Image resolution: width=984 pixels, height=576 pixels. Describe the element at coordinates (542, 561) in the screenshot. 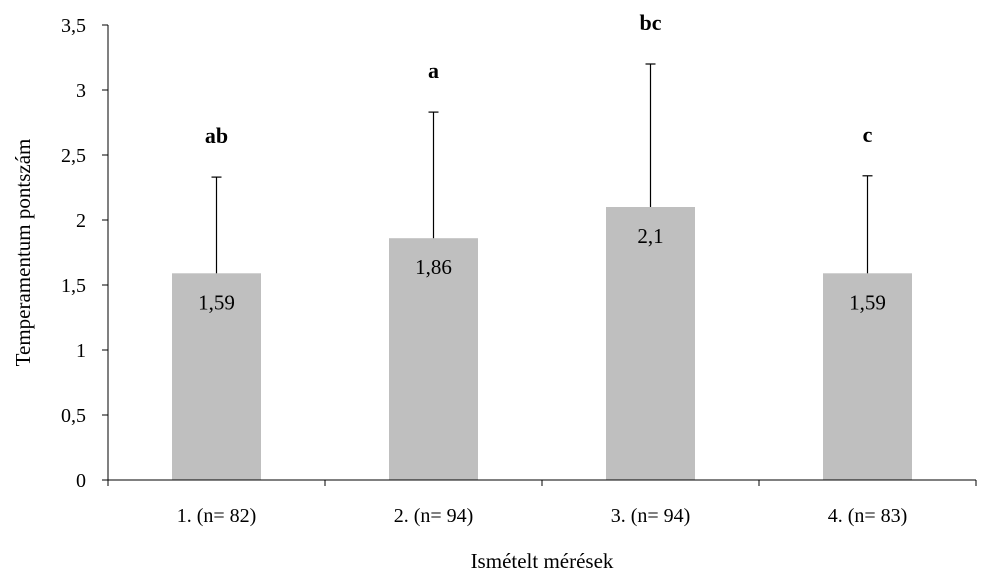

I see `x-axis-title: Ismételt mérések` at that location.